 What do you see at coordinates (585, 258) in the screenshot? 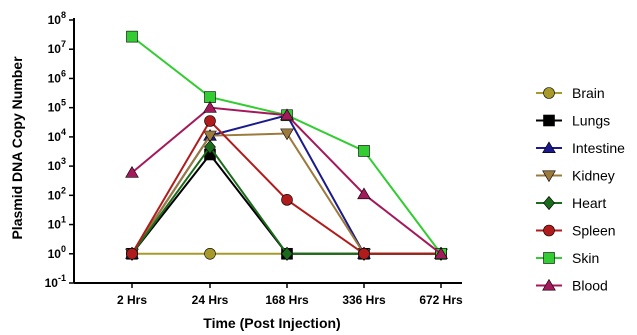
I see `legend-label: Skin` at bounding box center [585, 258].